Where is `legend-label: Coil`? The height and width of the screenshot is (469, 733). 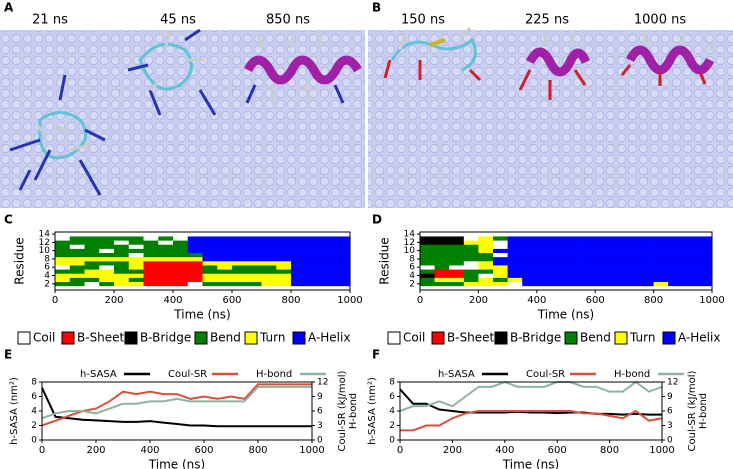
legend-label: Coil is located at coordinates (414, 338).